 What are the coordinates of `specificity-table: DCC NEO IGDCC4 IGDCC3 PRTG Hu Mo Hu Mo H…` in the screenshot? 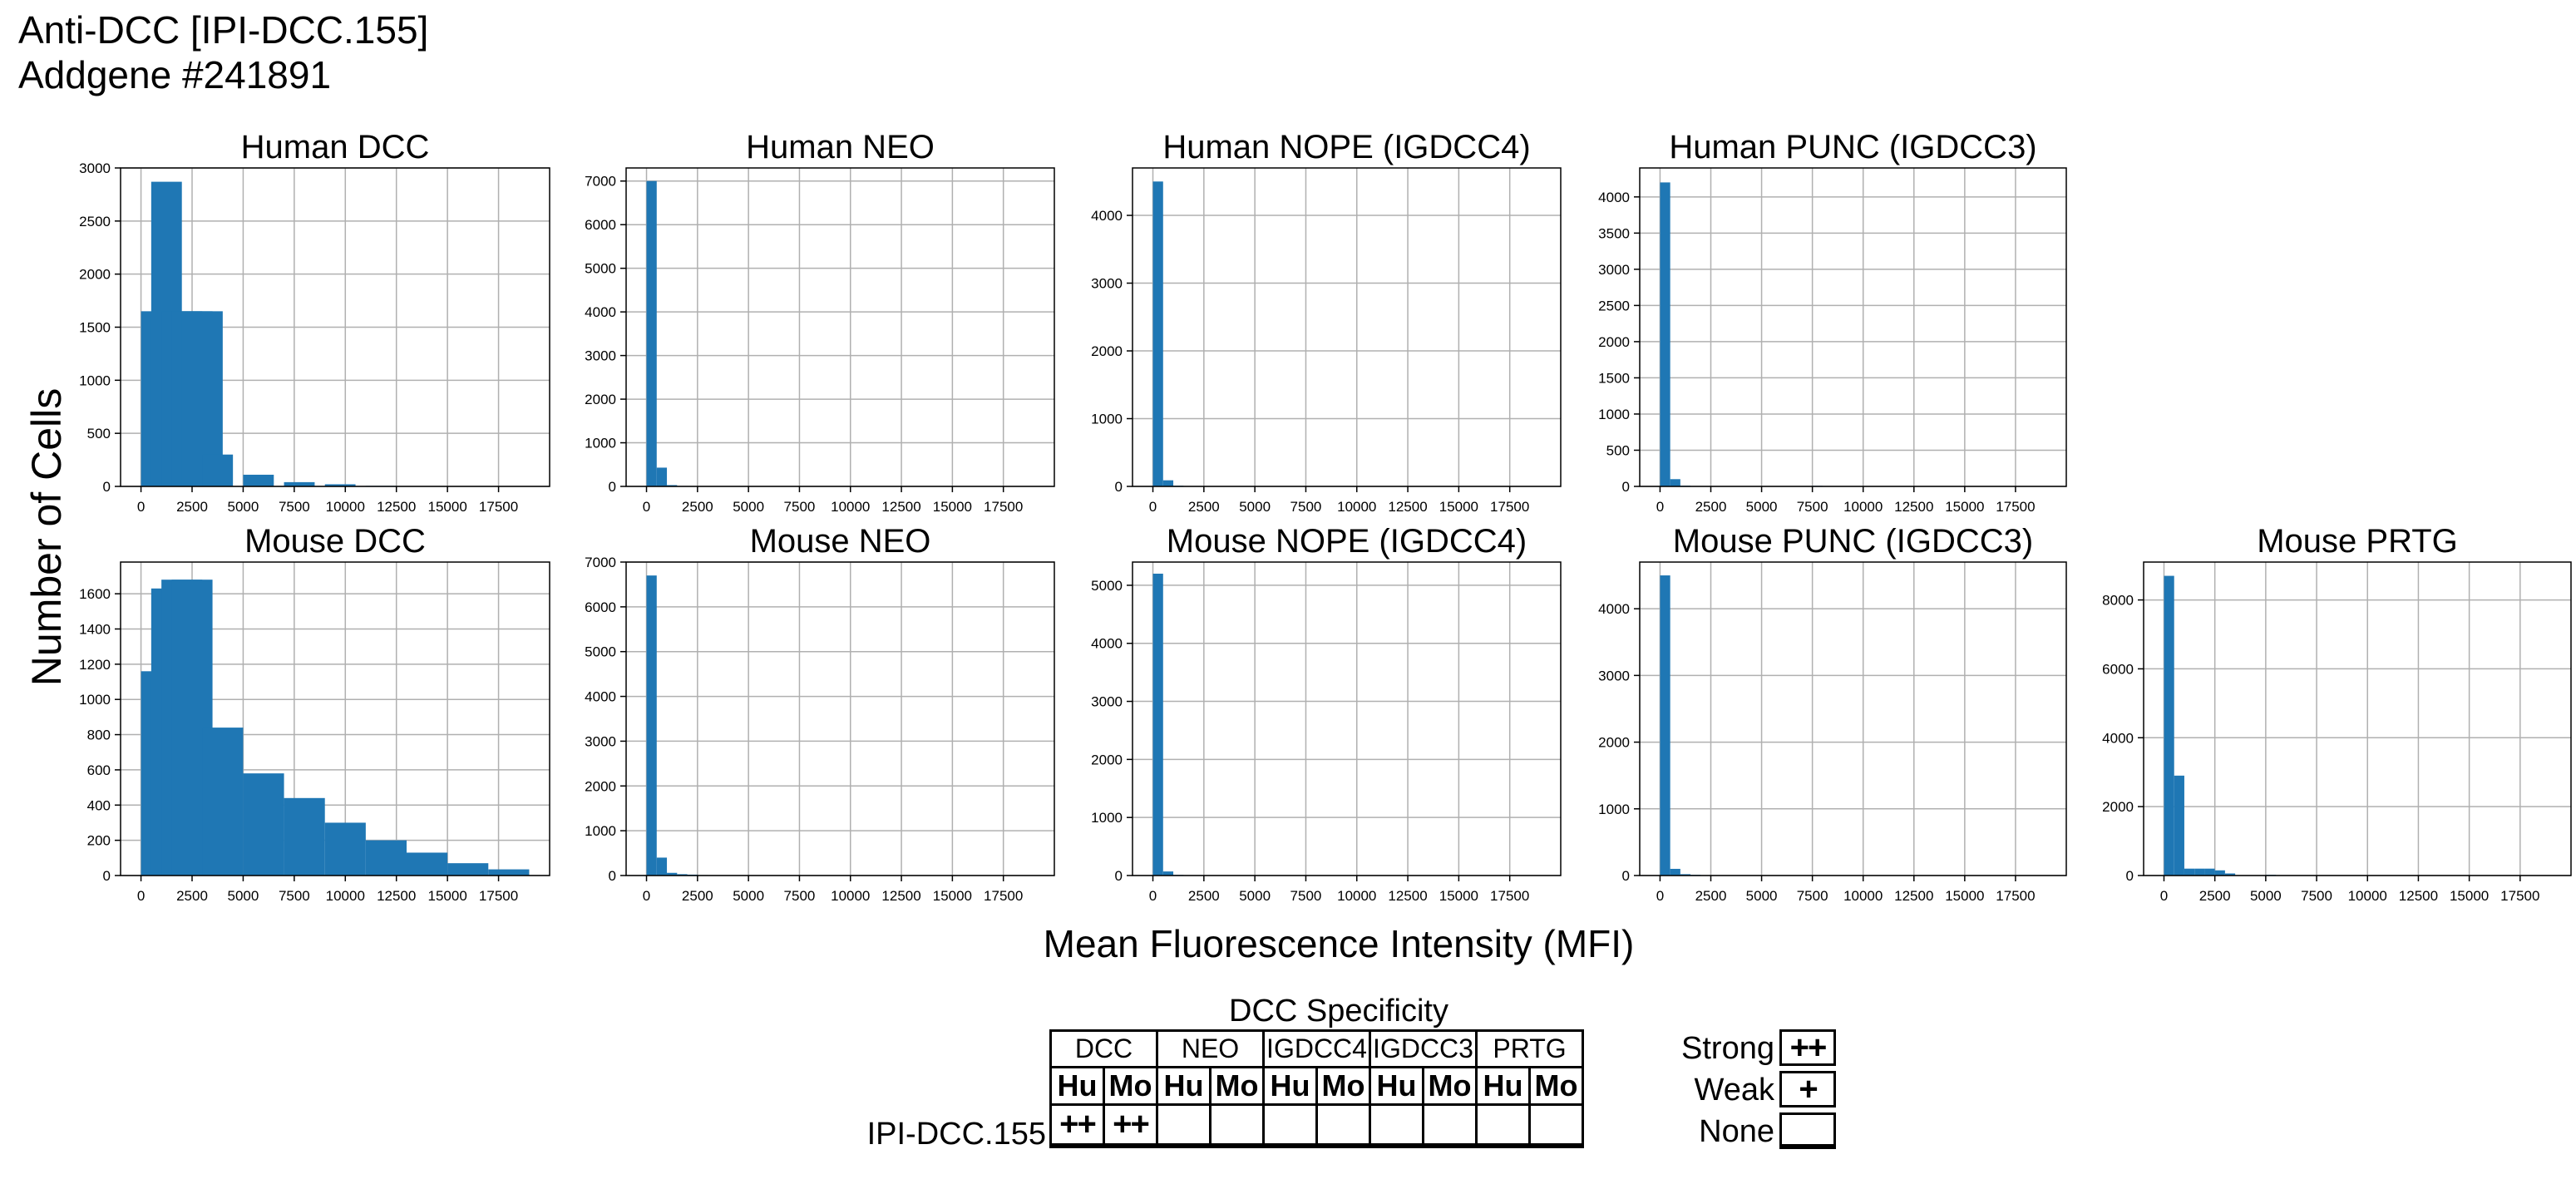 It's located at (1316, 1088).